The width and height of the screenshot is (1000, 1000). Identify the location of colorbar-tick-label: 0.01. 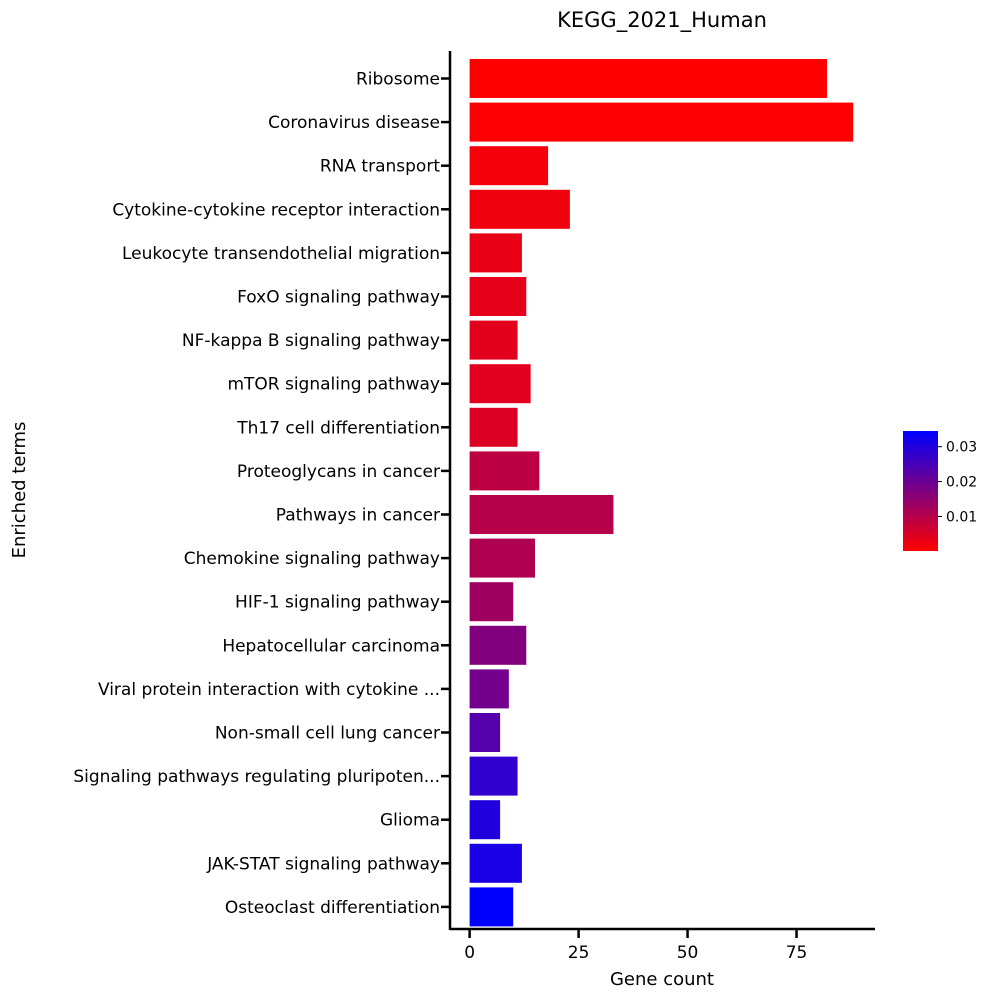
(961, 517).